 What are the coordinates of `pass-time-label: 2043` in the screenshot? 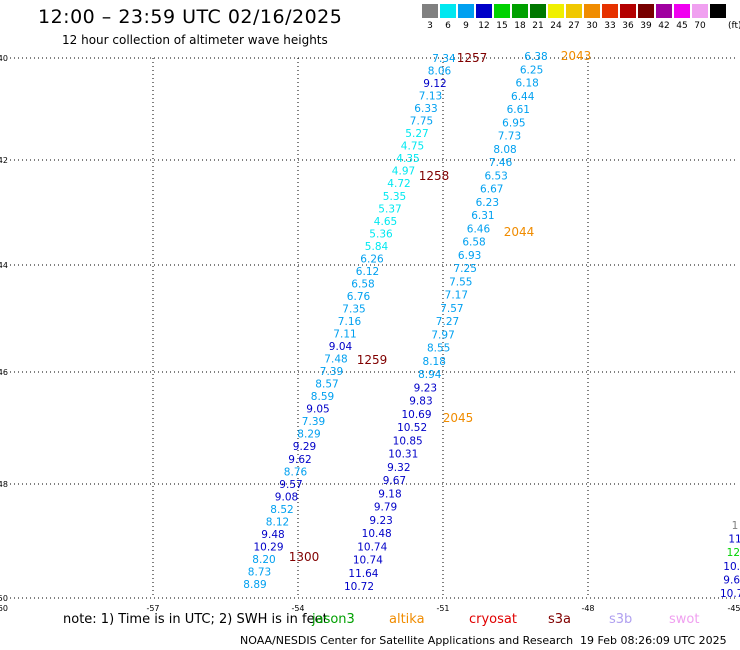 It's located at (576, 56).